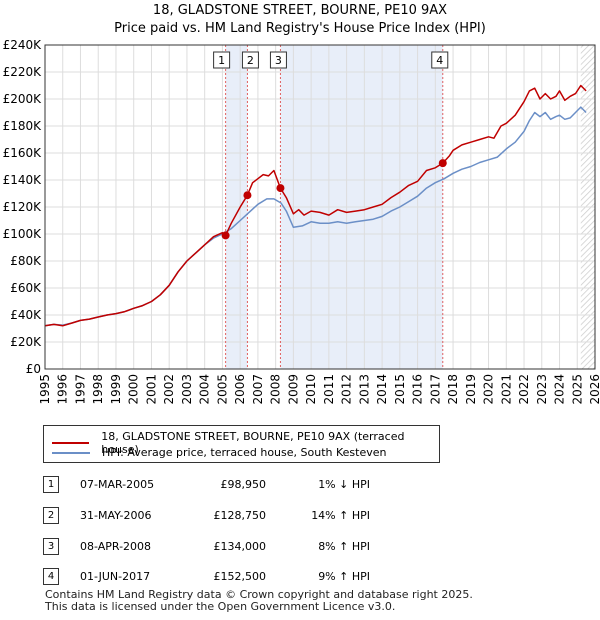  What do you see at coordinates (71, 452) in the screenshot?
I see `legend-swatch-hpi` at bounding box center [71, 452].